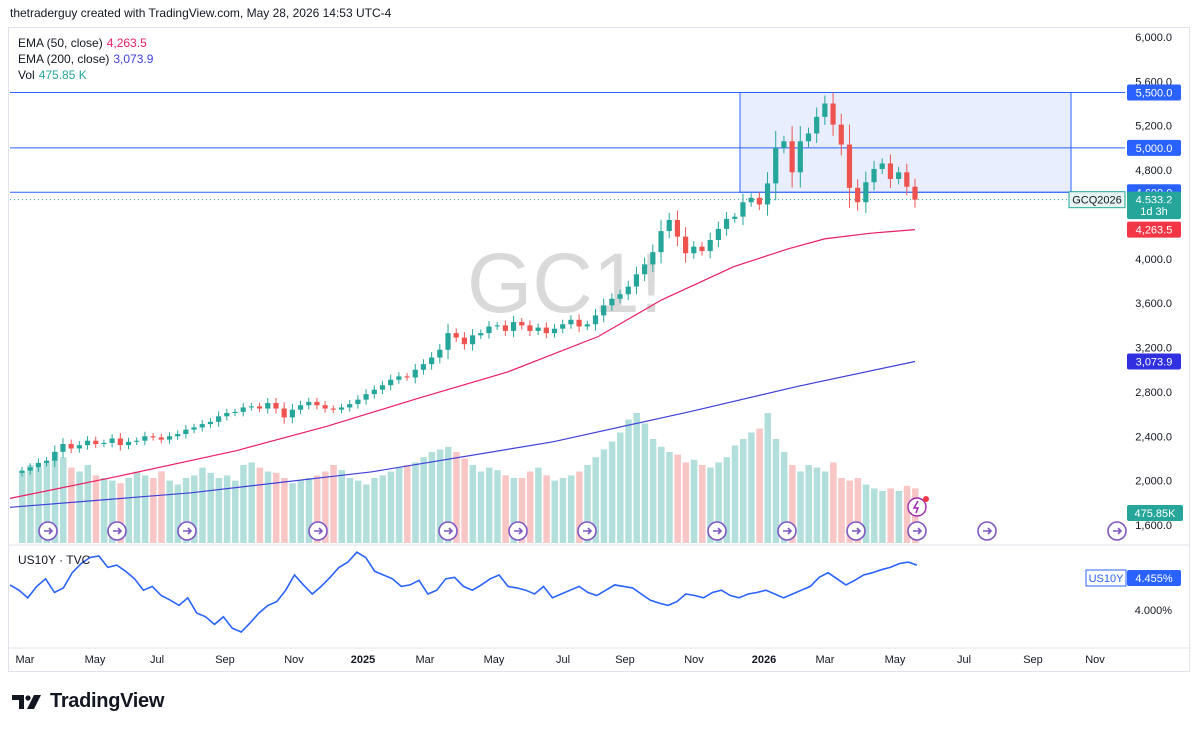  I want to click on x-tick-label: 2026, so click(764, 660).